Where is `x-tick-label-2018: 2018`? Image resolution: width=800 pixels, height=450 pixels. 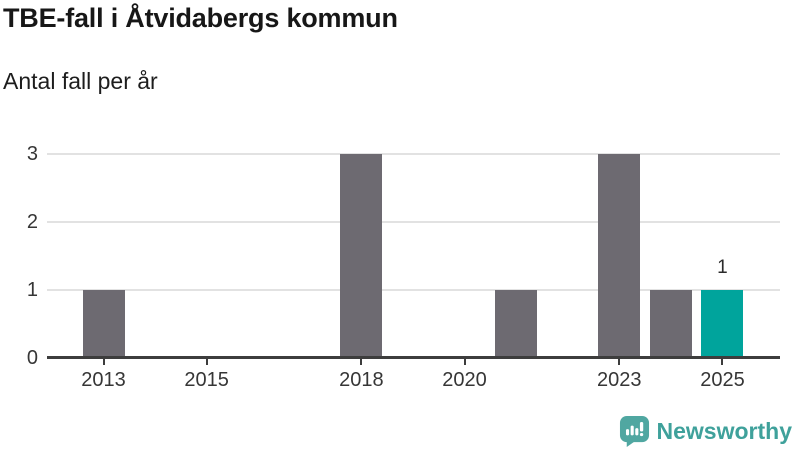
x-tick-label-2018: 2018 is located at coordinates (361, 380).